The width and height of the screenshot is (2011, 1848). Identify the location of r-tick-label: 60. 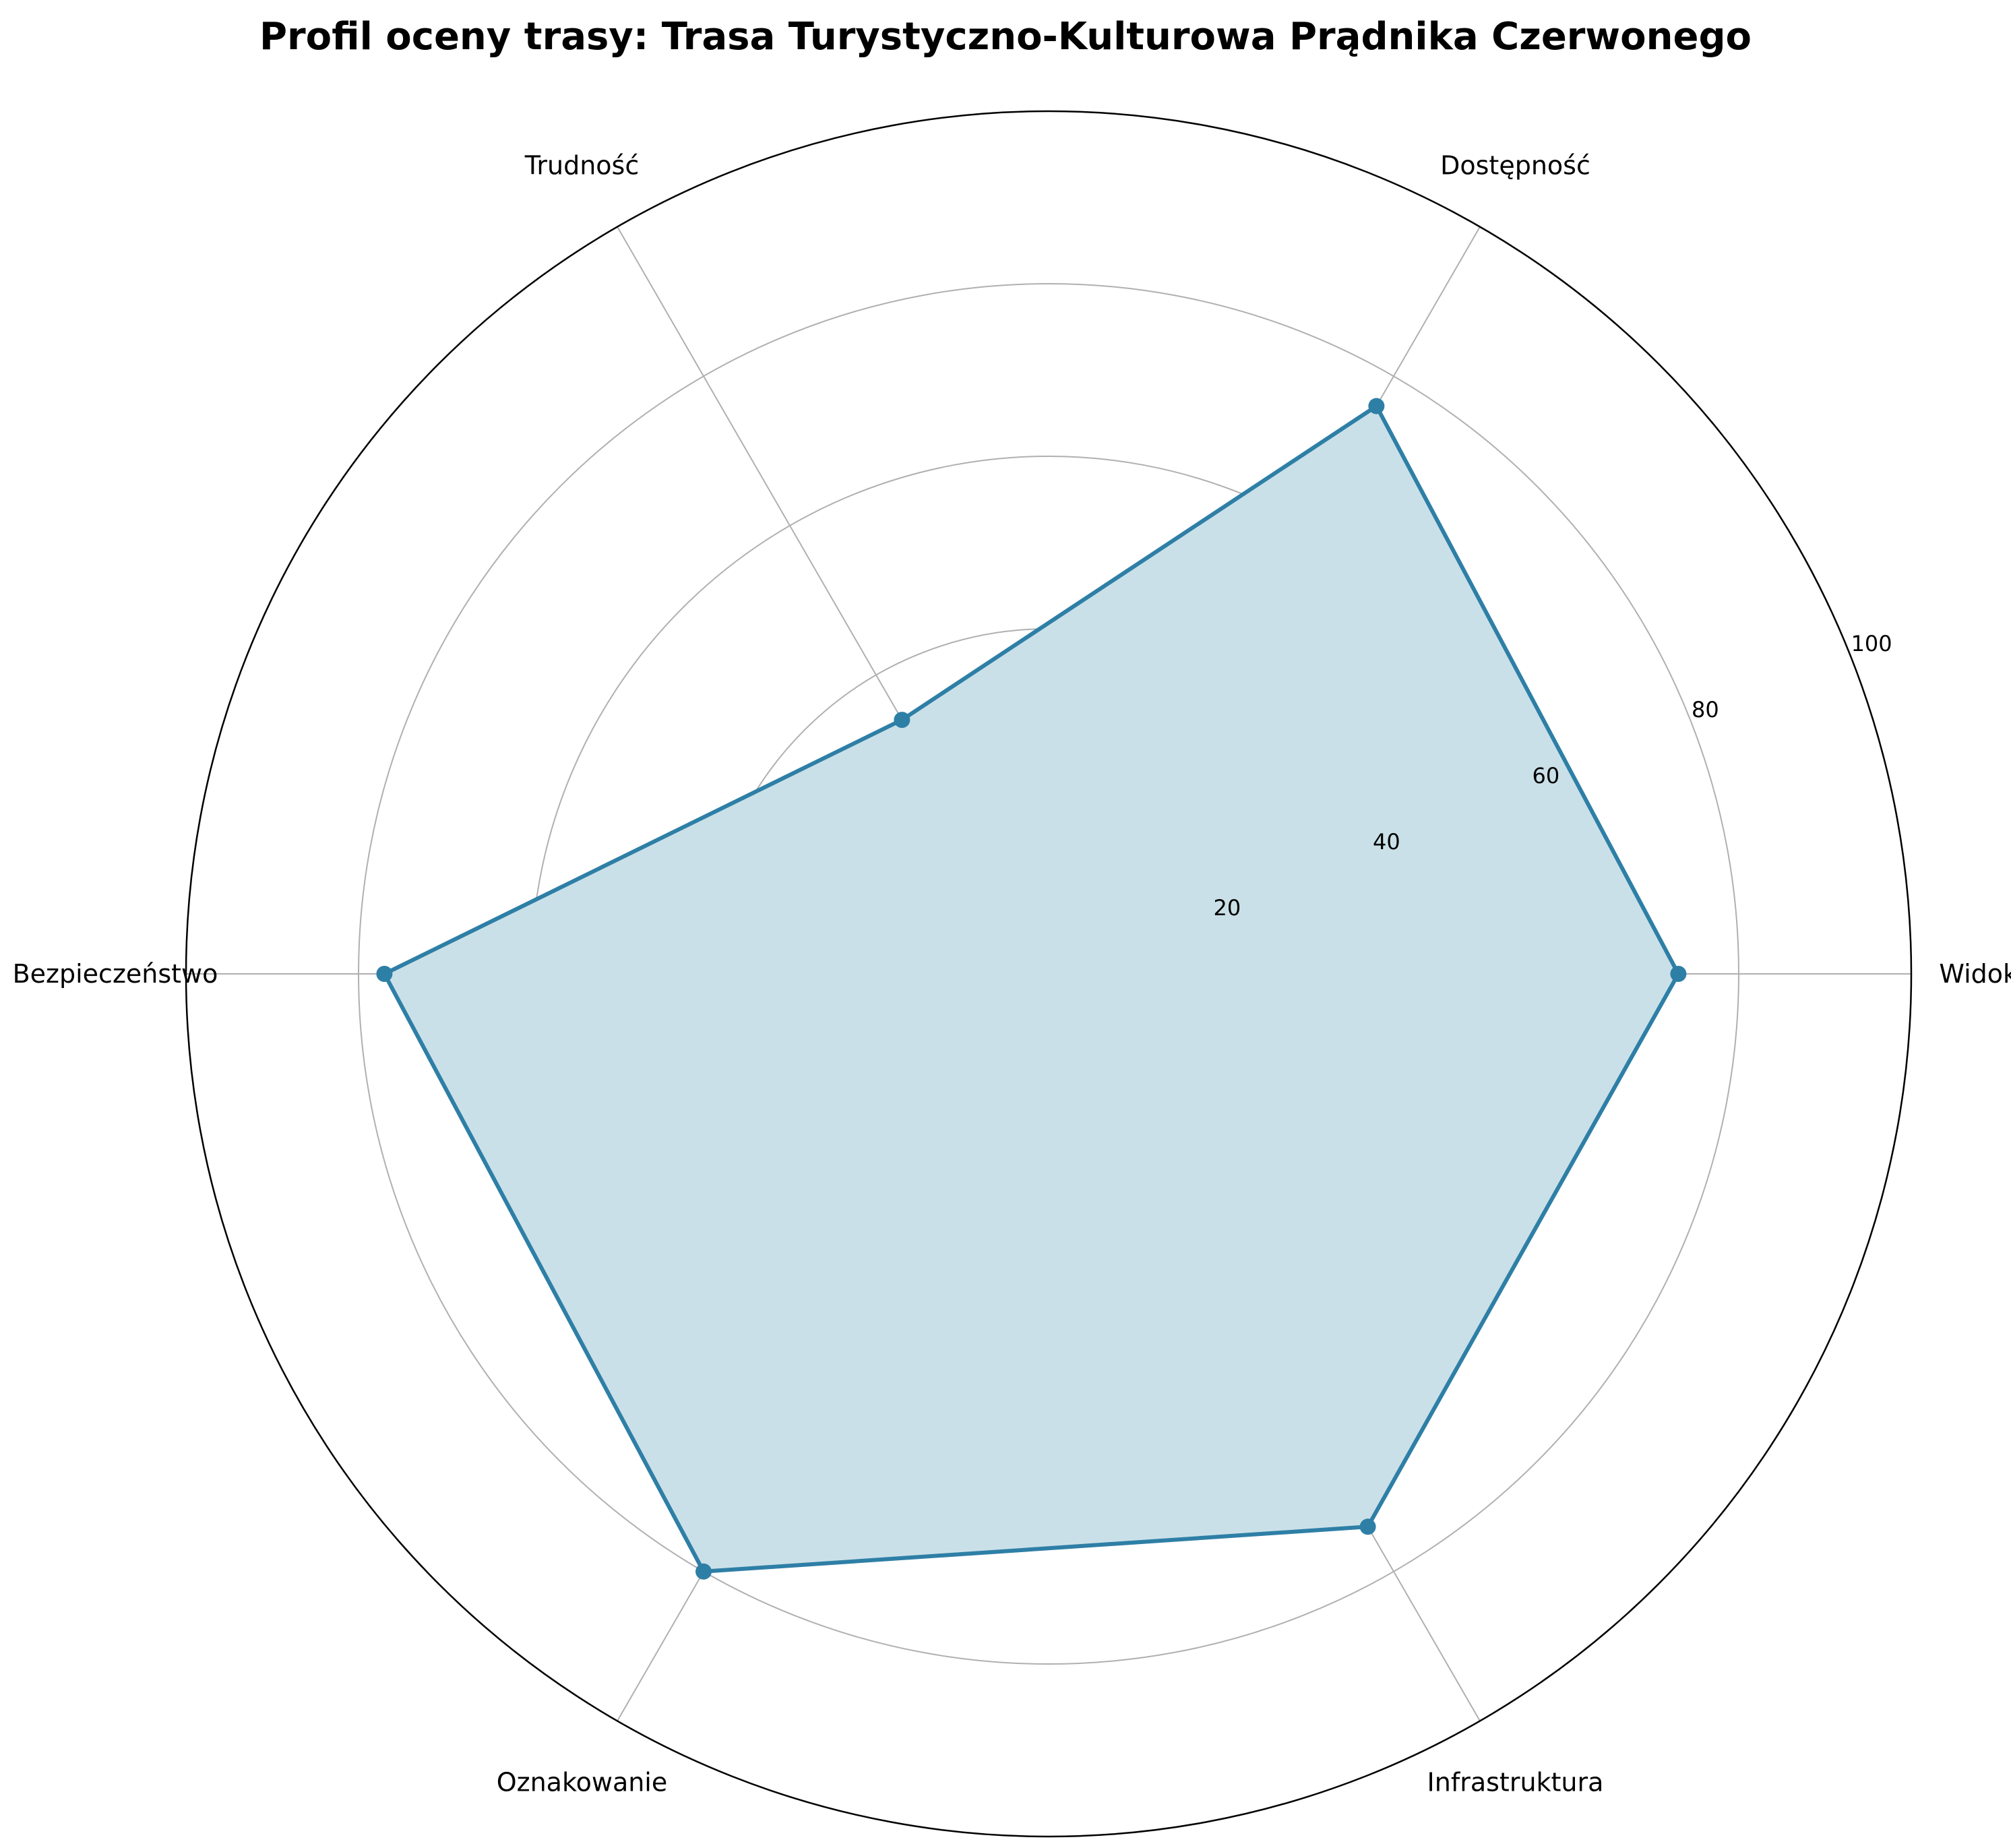
(1546, 776).